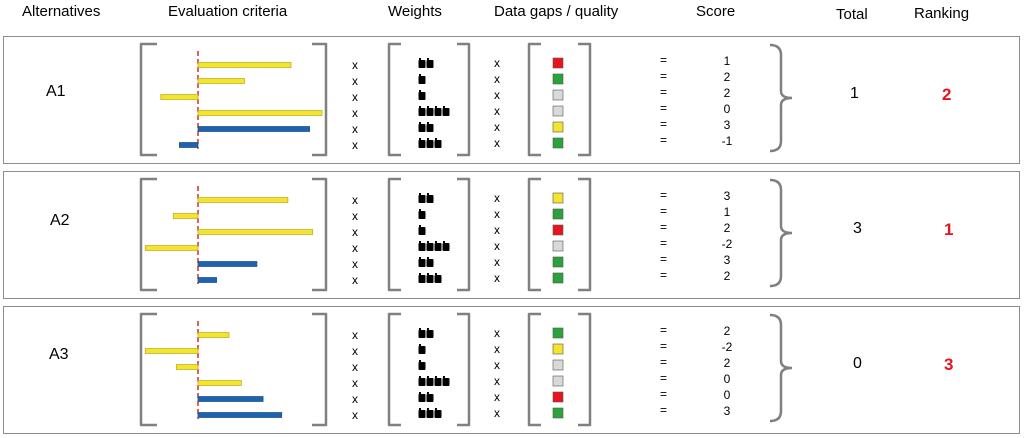  Describe the element at coordinates (949, 229) in the screenshot. I see `ranking-value: 1` at that location.